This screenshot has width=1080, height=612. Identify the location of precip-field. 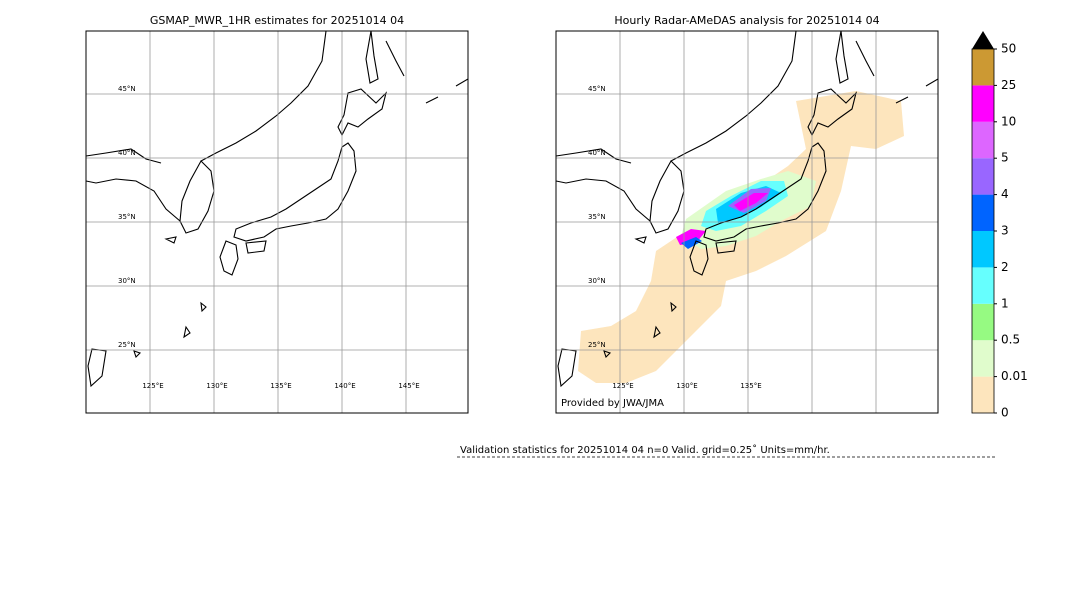
(741, 237).